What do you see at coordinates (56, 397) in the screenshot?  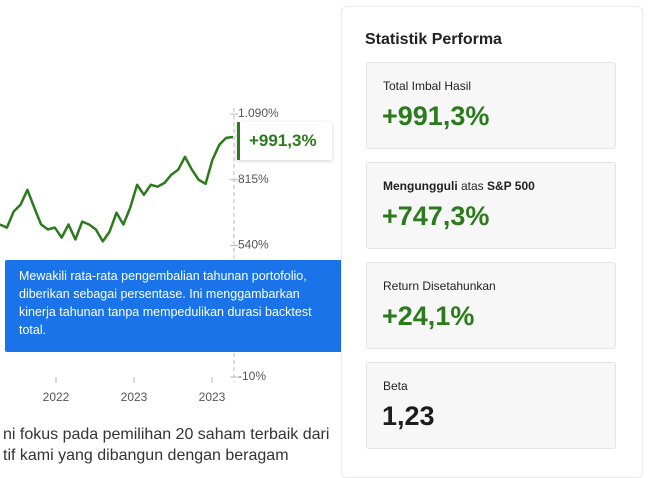 I see `x-tick-label: 2022` at bounding box center [56, 397].